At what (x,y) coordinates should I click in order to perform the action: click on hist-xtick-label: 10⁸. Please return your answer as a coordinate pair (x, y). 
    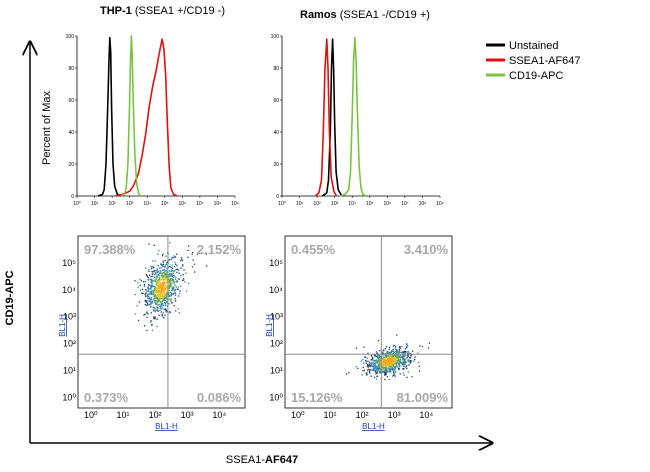
    Looking at the image, I should click on (218, 204).